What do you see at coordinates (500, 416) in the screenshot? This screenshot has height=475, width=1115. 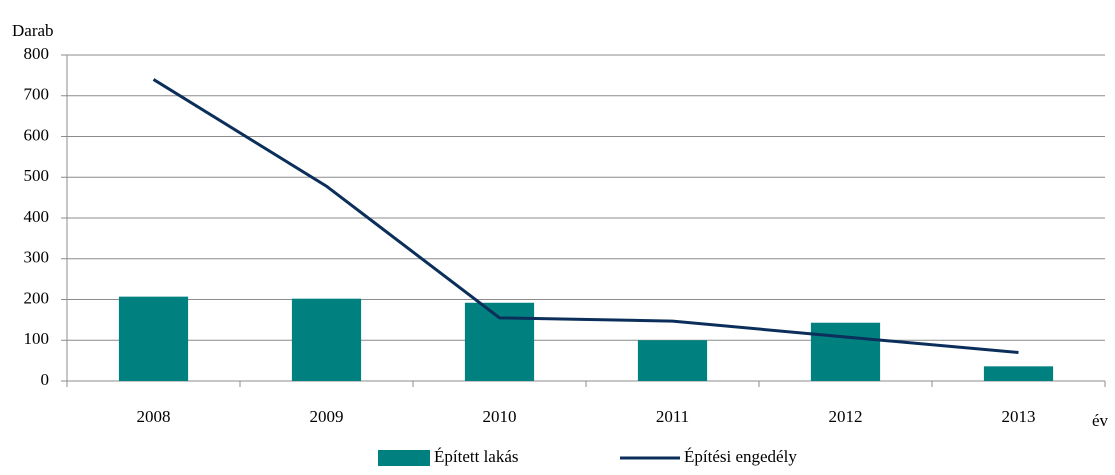 I see `x-tick-label: 2010` at bounding box center [500, 416].